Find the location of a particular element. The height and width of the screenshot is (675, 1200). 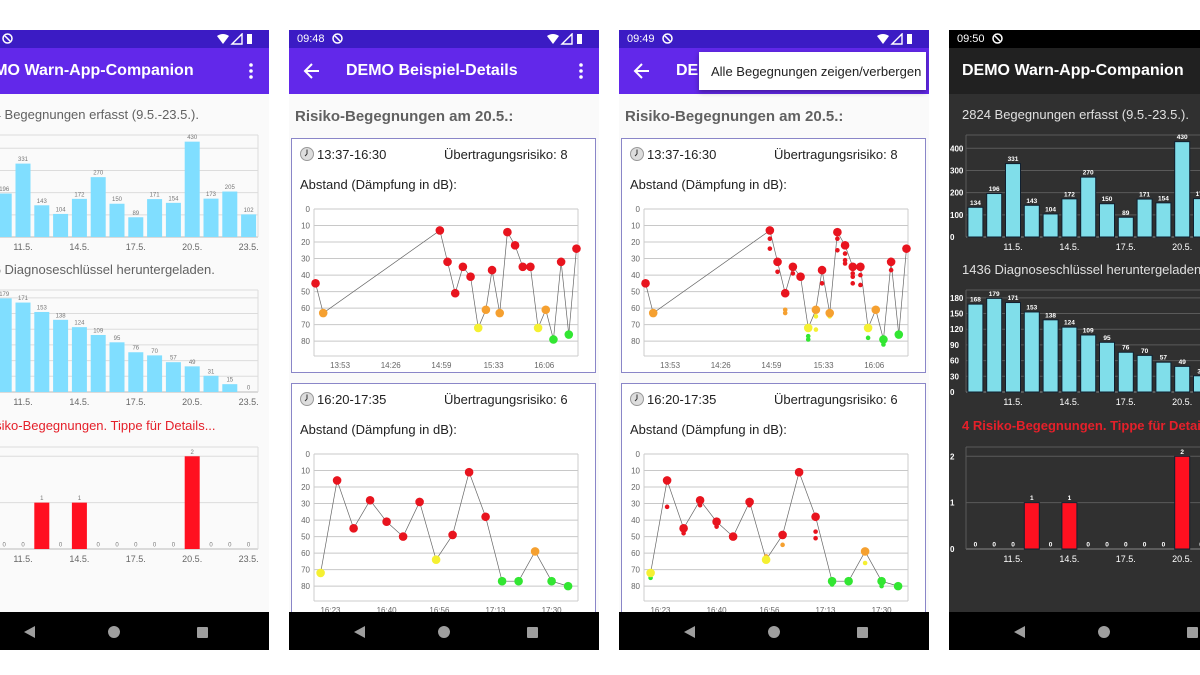

bar-value-label: 1 is located at coordinates (42, 499).